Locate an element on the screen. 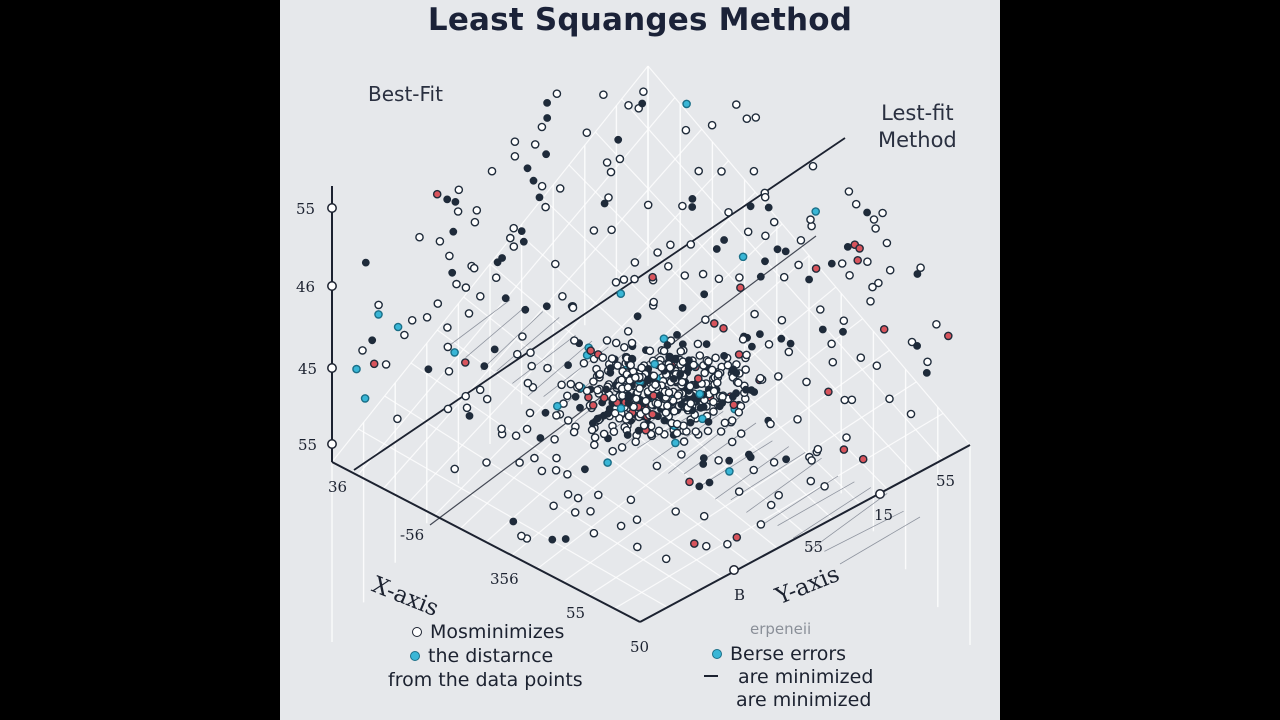  legend-right-item: are minimized is located at coordinates (804, 700).